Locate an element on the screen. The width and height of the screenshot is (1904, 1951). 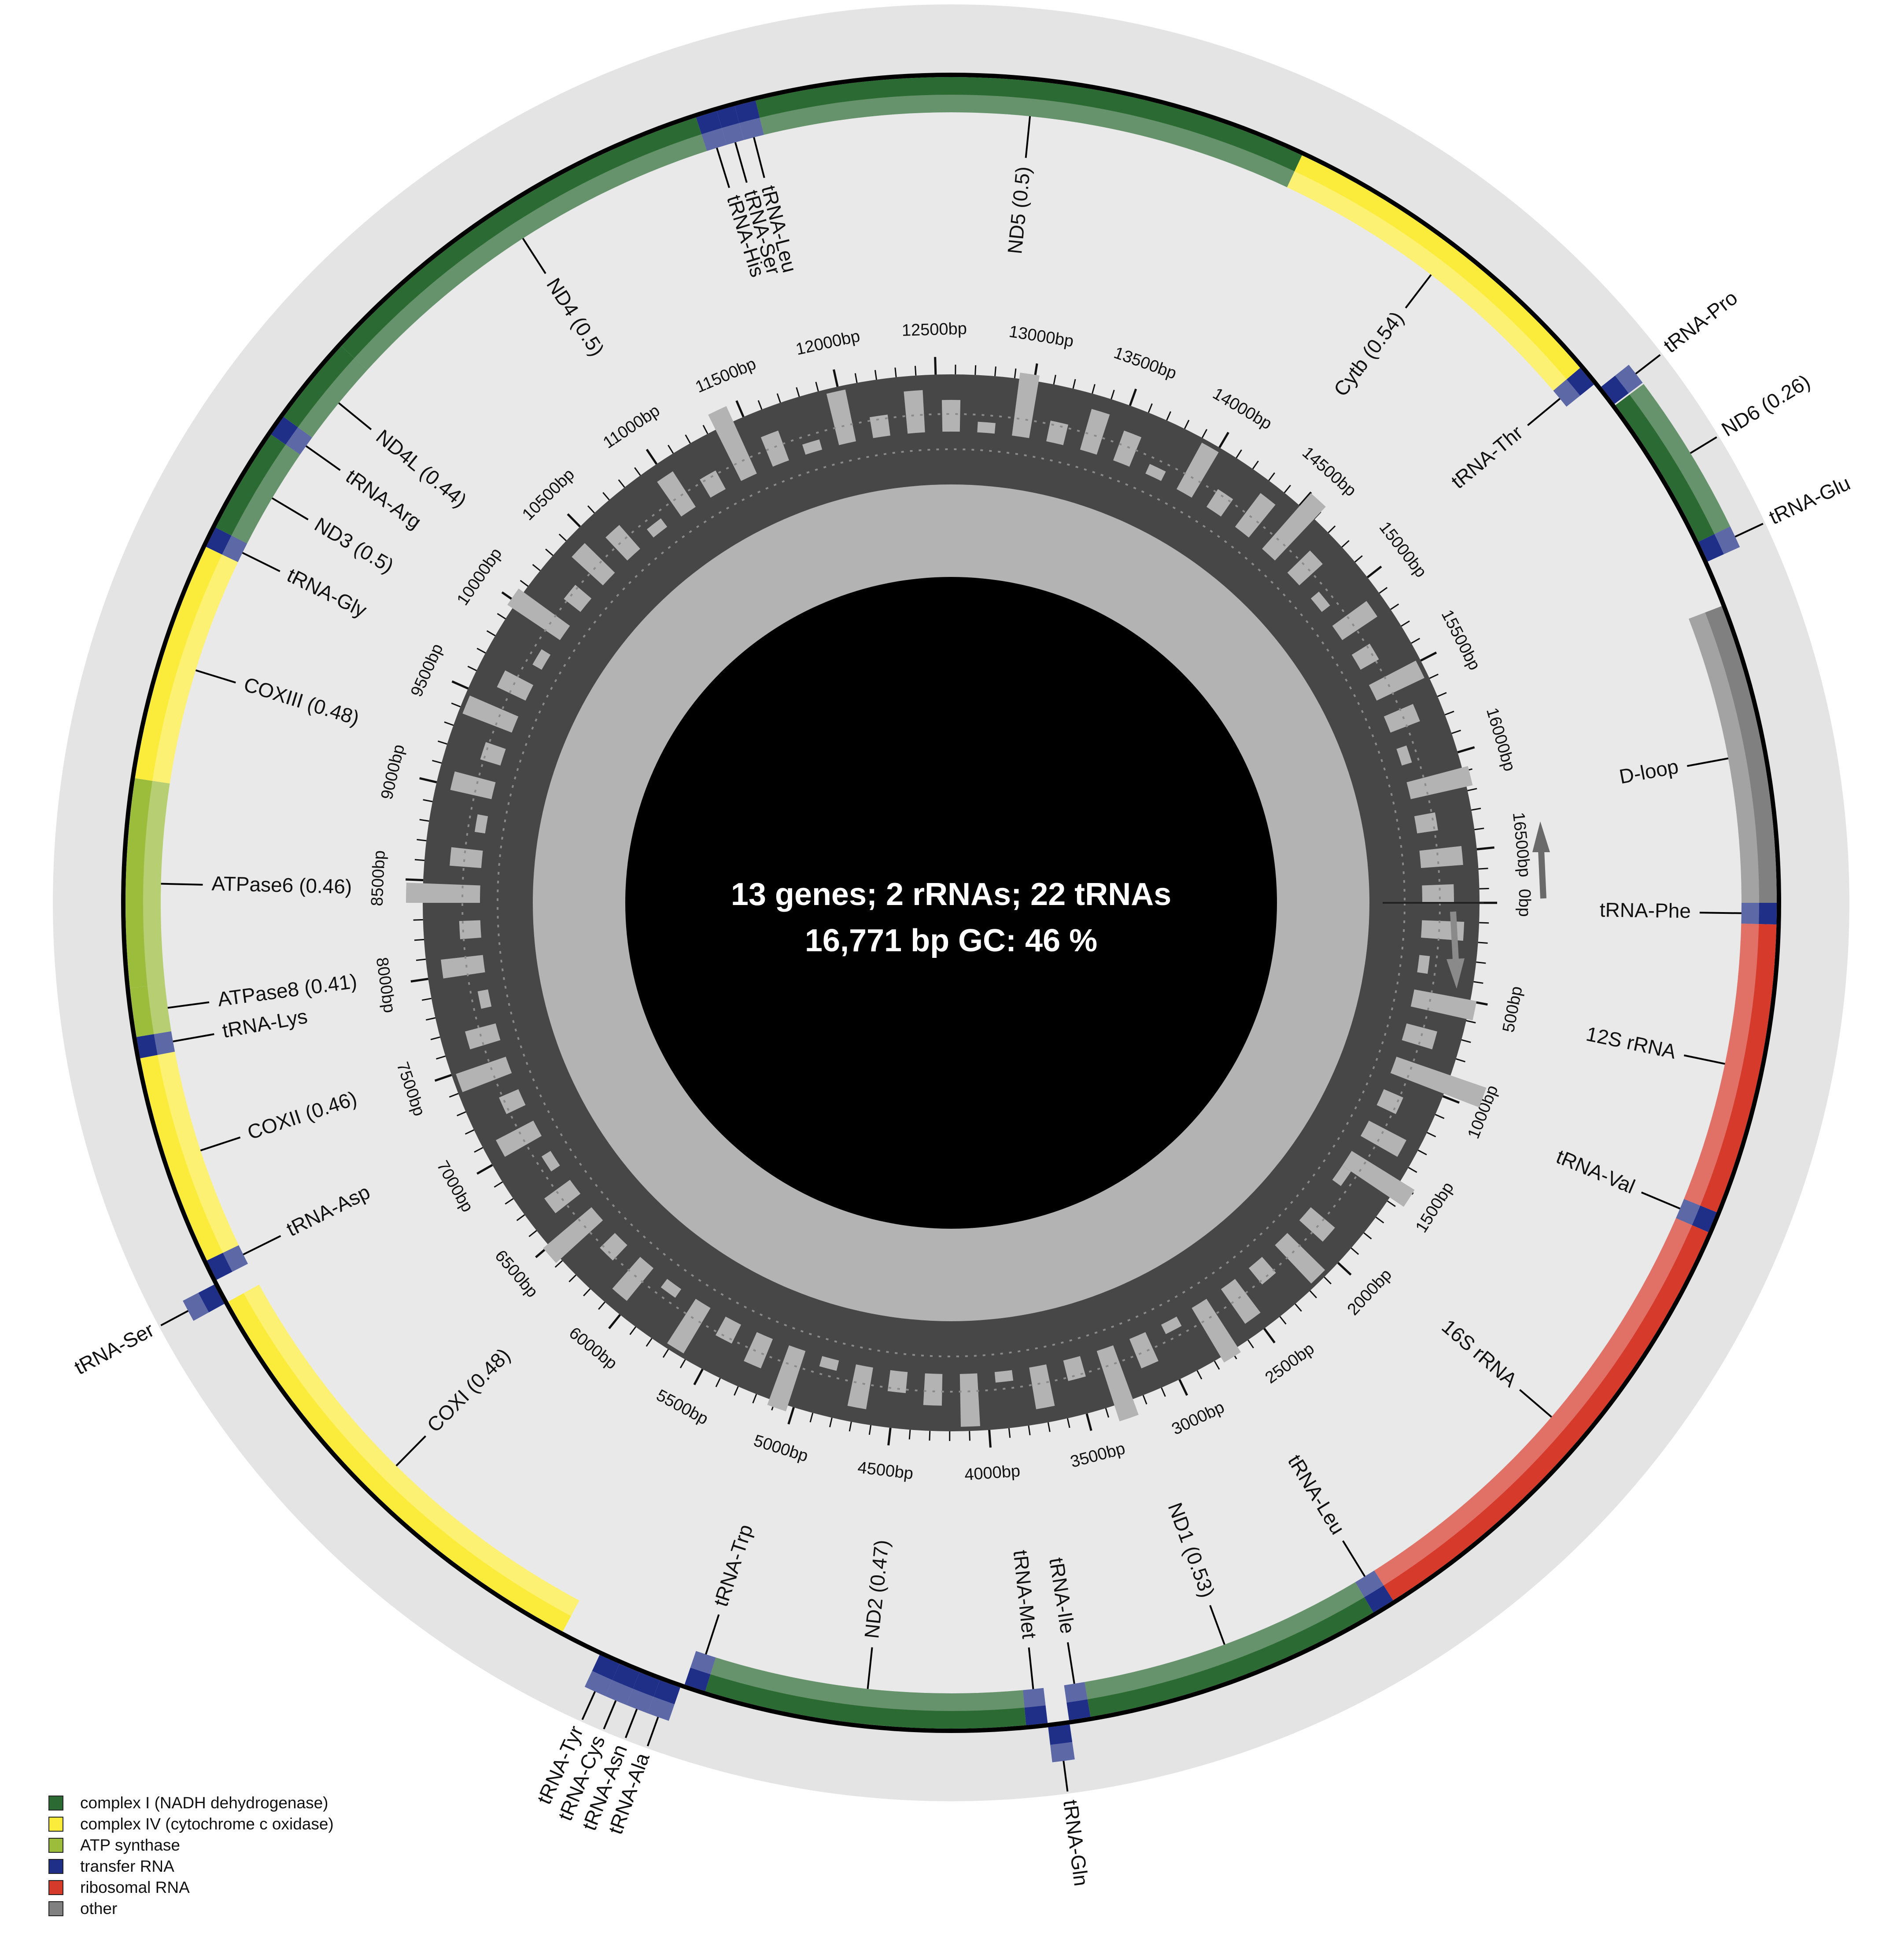
feature-trna-phe is located at coordinates (1759, 914).